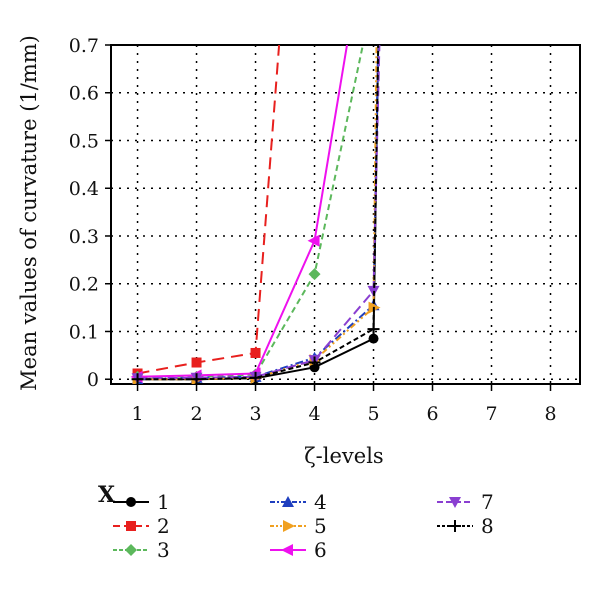  Describe the element at coordinates (84, 237) in the screenshot. I see `y-tick-label: 0.3` at that location.